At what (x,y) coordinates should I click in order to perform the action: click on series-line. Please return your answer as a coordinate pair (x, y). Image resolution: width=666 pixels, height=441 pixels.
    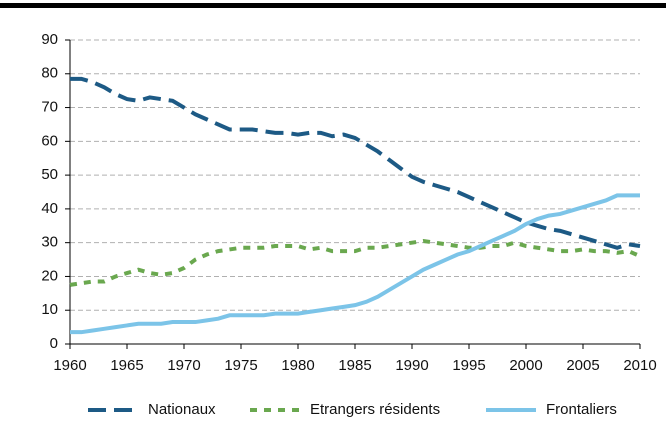
    Looking at the image, I should click on (355, 262).